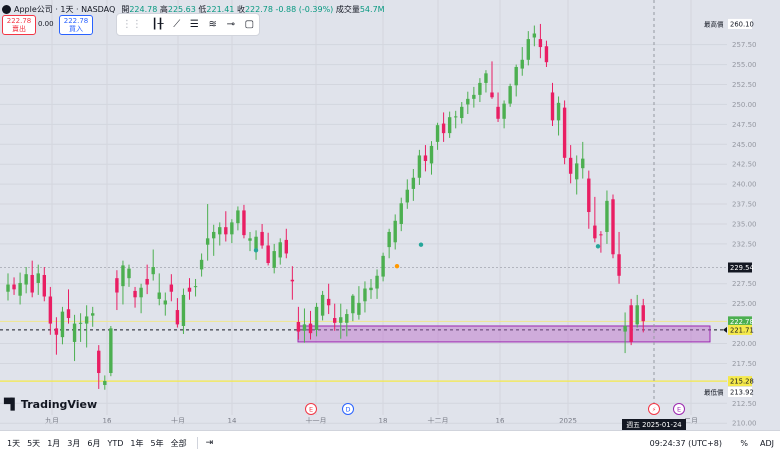 The height and width of the screenshot is (455, 780). I want to click on low-price-label: 213.92, so click(742, 392).